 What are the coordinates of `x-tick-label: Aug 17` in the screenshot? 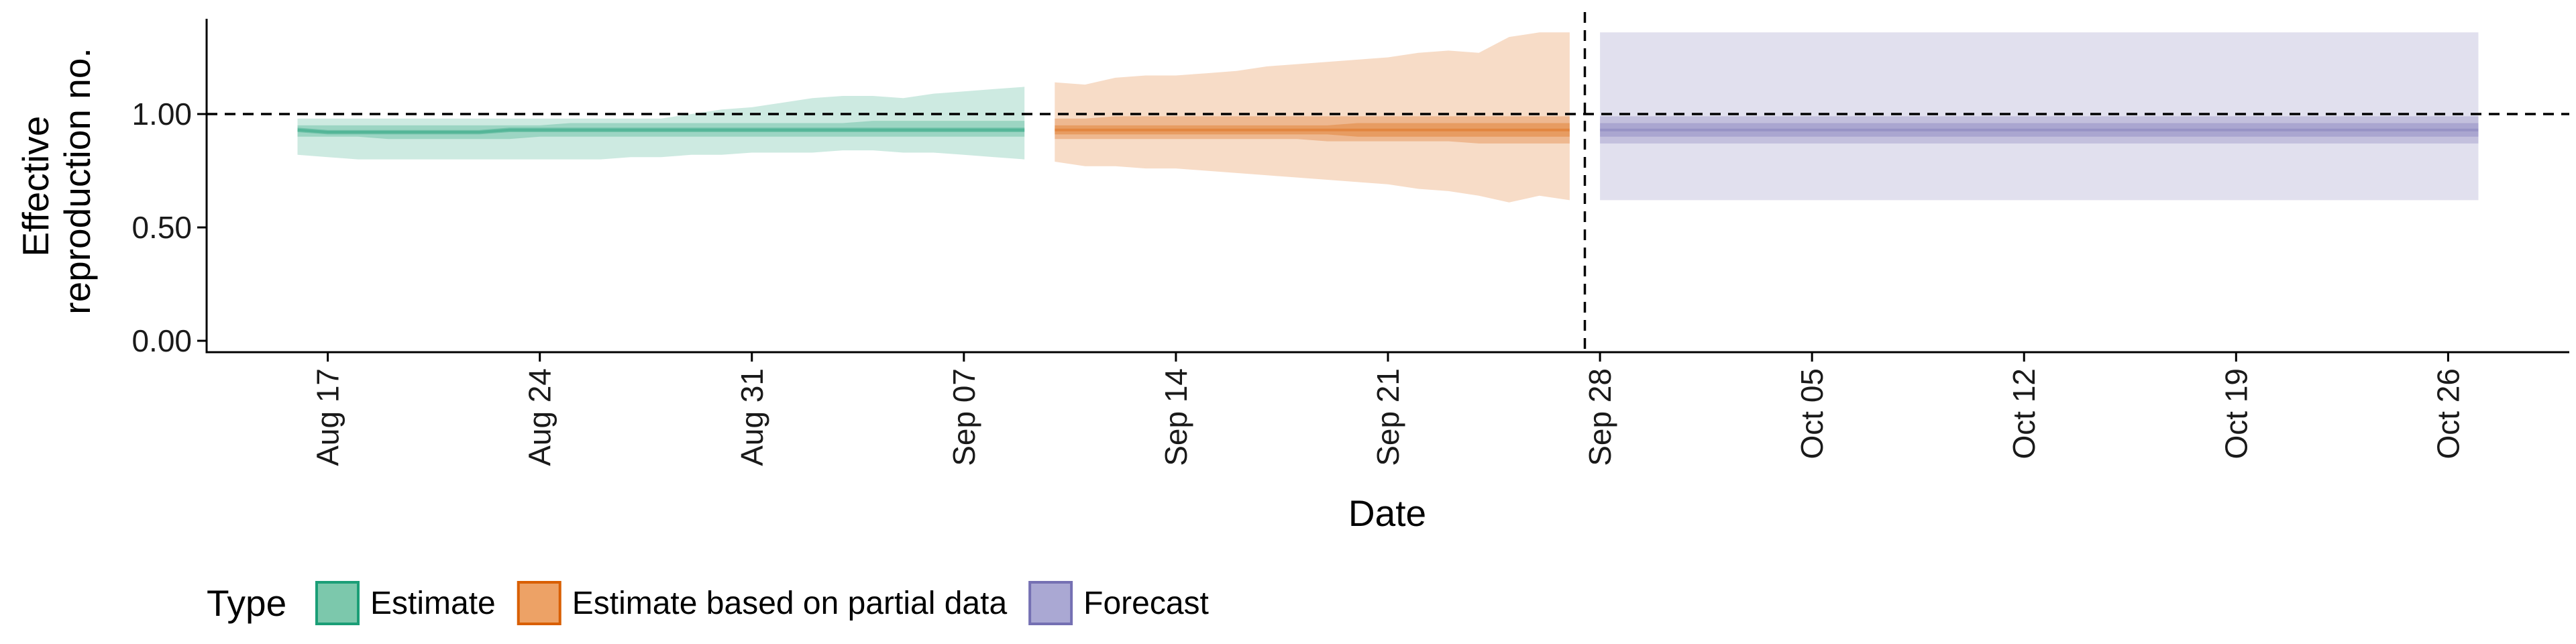 It's located at (328, 417).